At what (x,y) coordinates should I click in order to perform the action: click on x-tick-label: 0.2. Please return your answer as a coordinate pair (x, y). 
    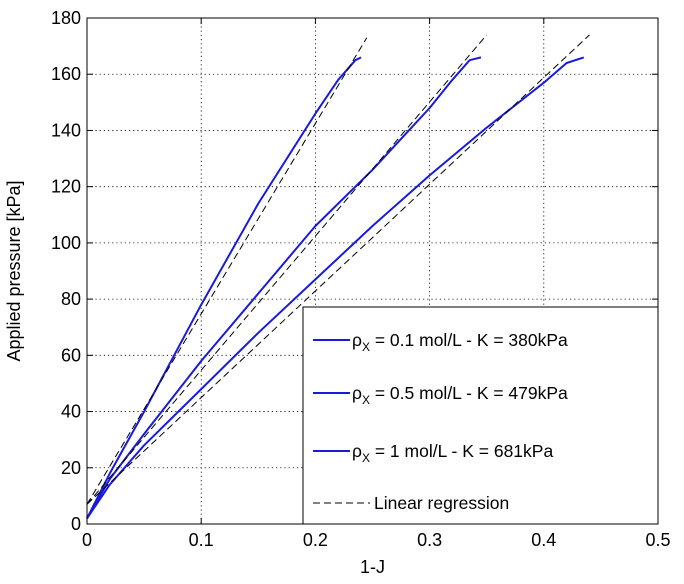
    Looking at the image, I should click on (315, 540).